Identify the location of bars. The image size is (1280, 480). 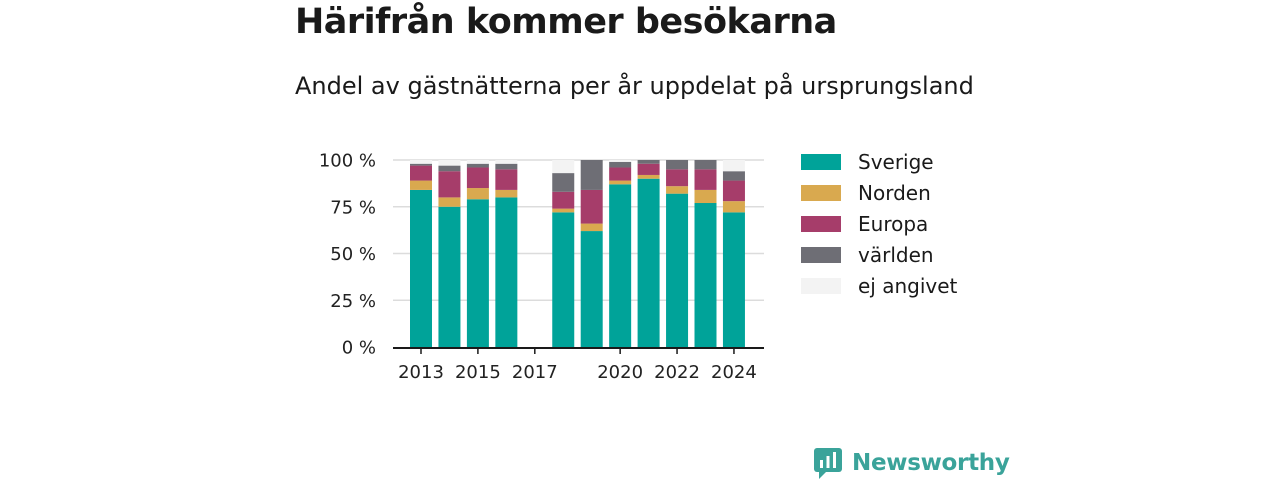
(577, 253).